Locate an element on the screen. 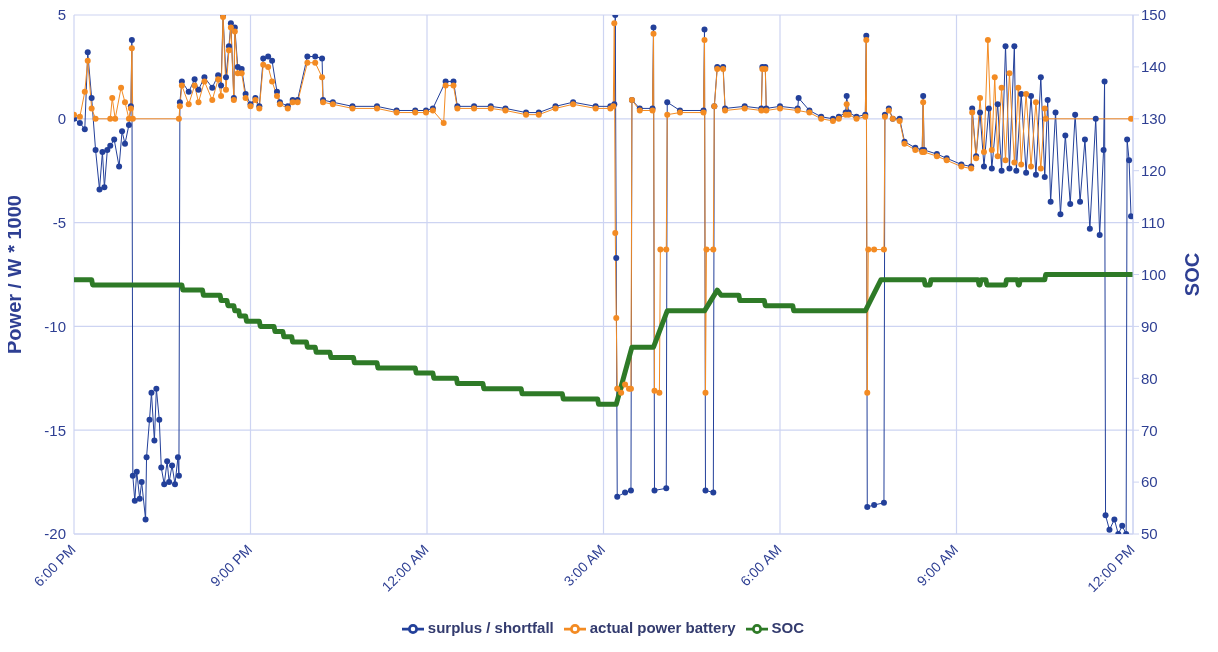  legend-label: SOC is located at coordinates (788, 627).